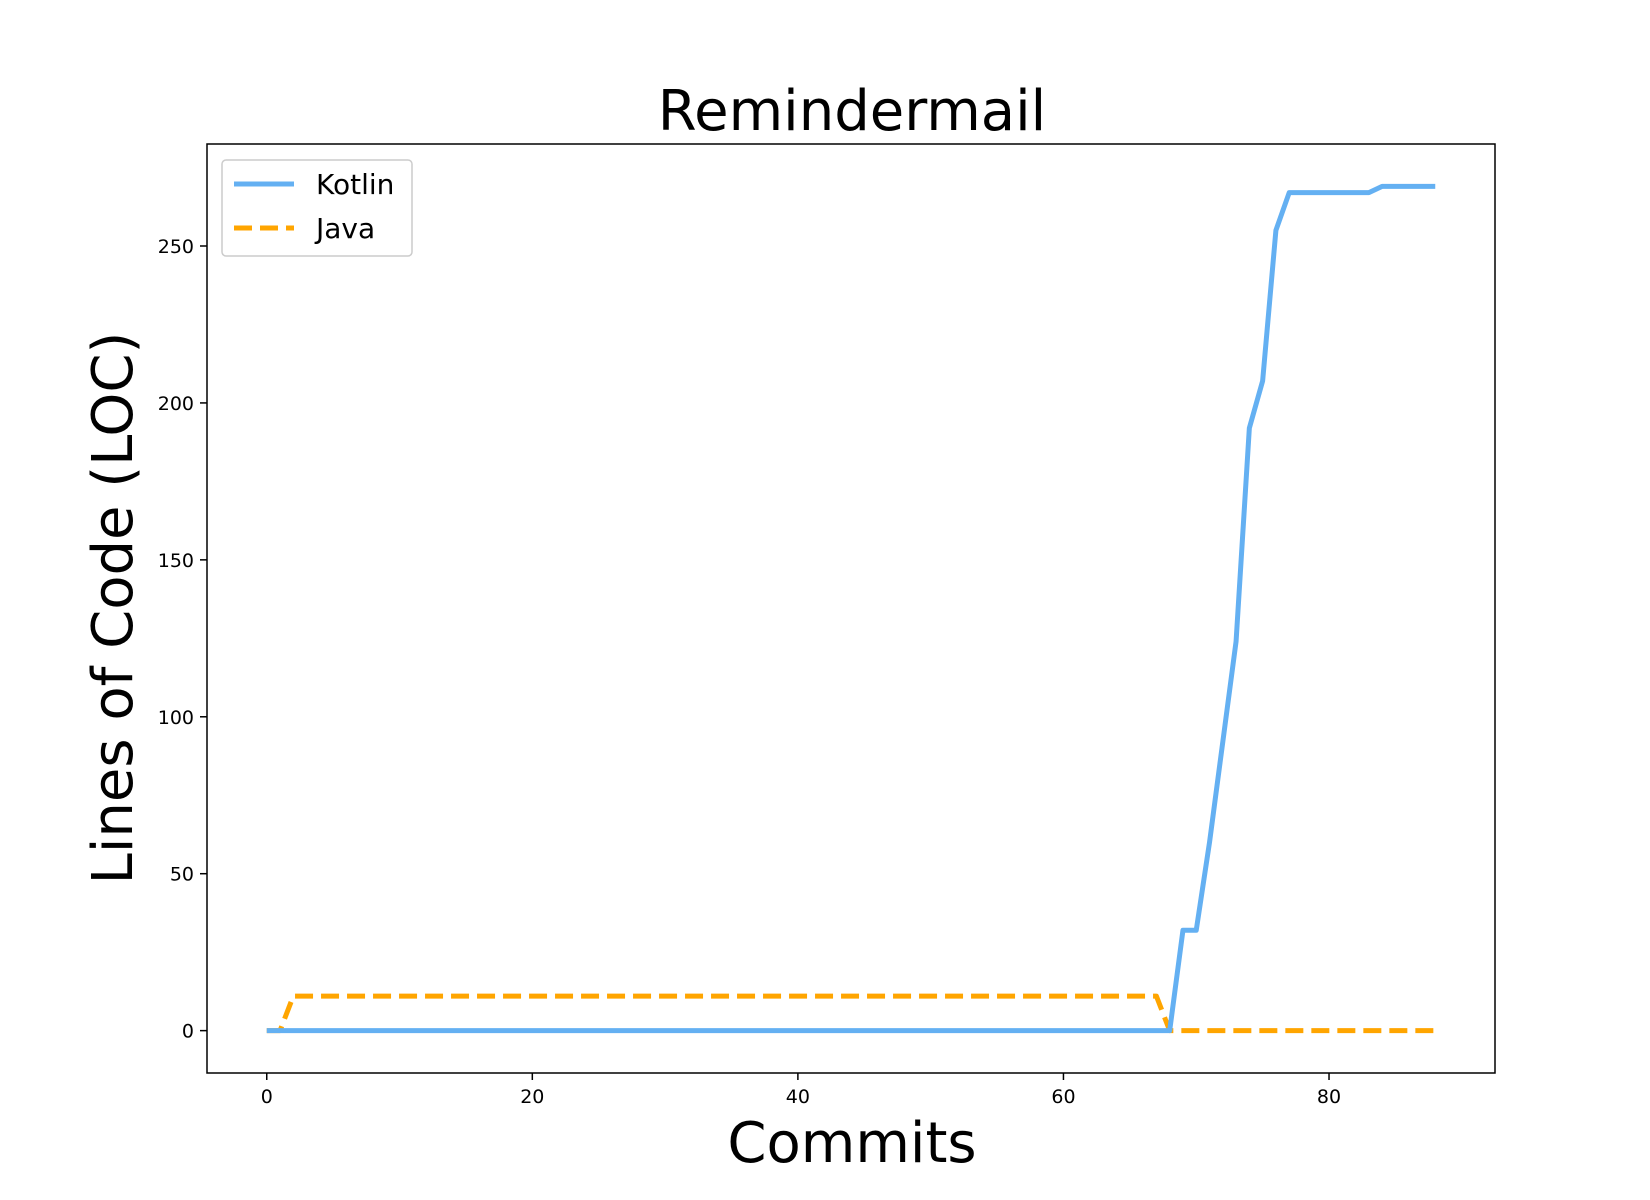 This screenshot has width=1650, height=1200. What do you see at coordinates (176, 561) in the screenshot?
I see `y-tick-label: 150` at bounding box center [176, 561].